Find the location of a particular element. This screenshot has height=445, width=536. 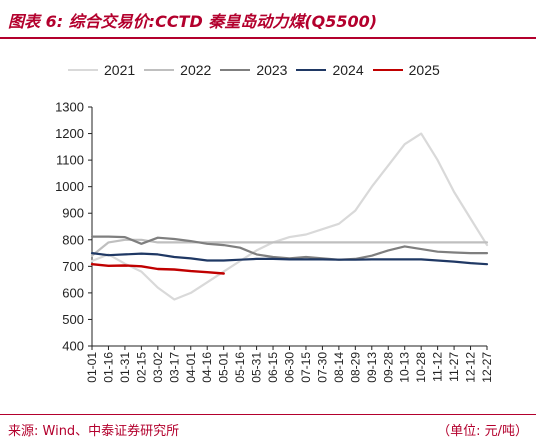

x-tick-label: 01-01 is located at coordinates (92, 367).